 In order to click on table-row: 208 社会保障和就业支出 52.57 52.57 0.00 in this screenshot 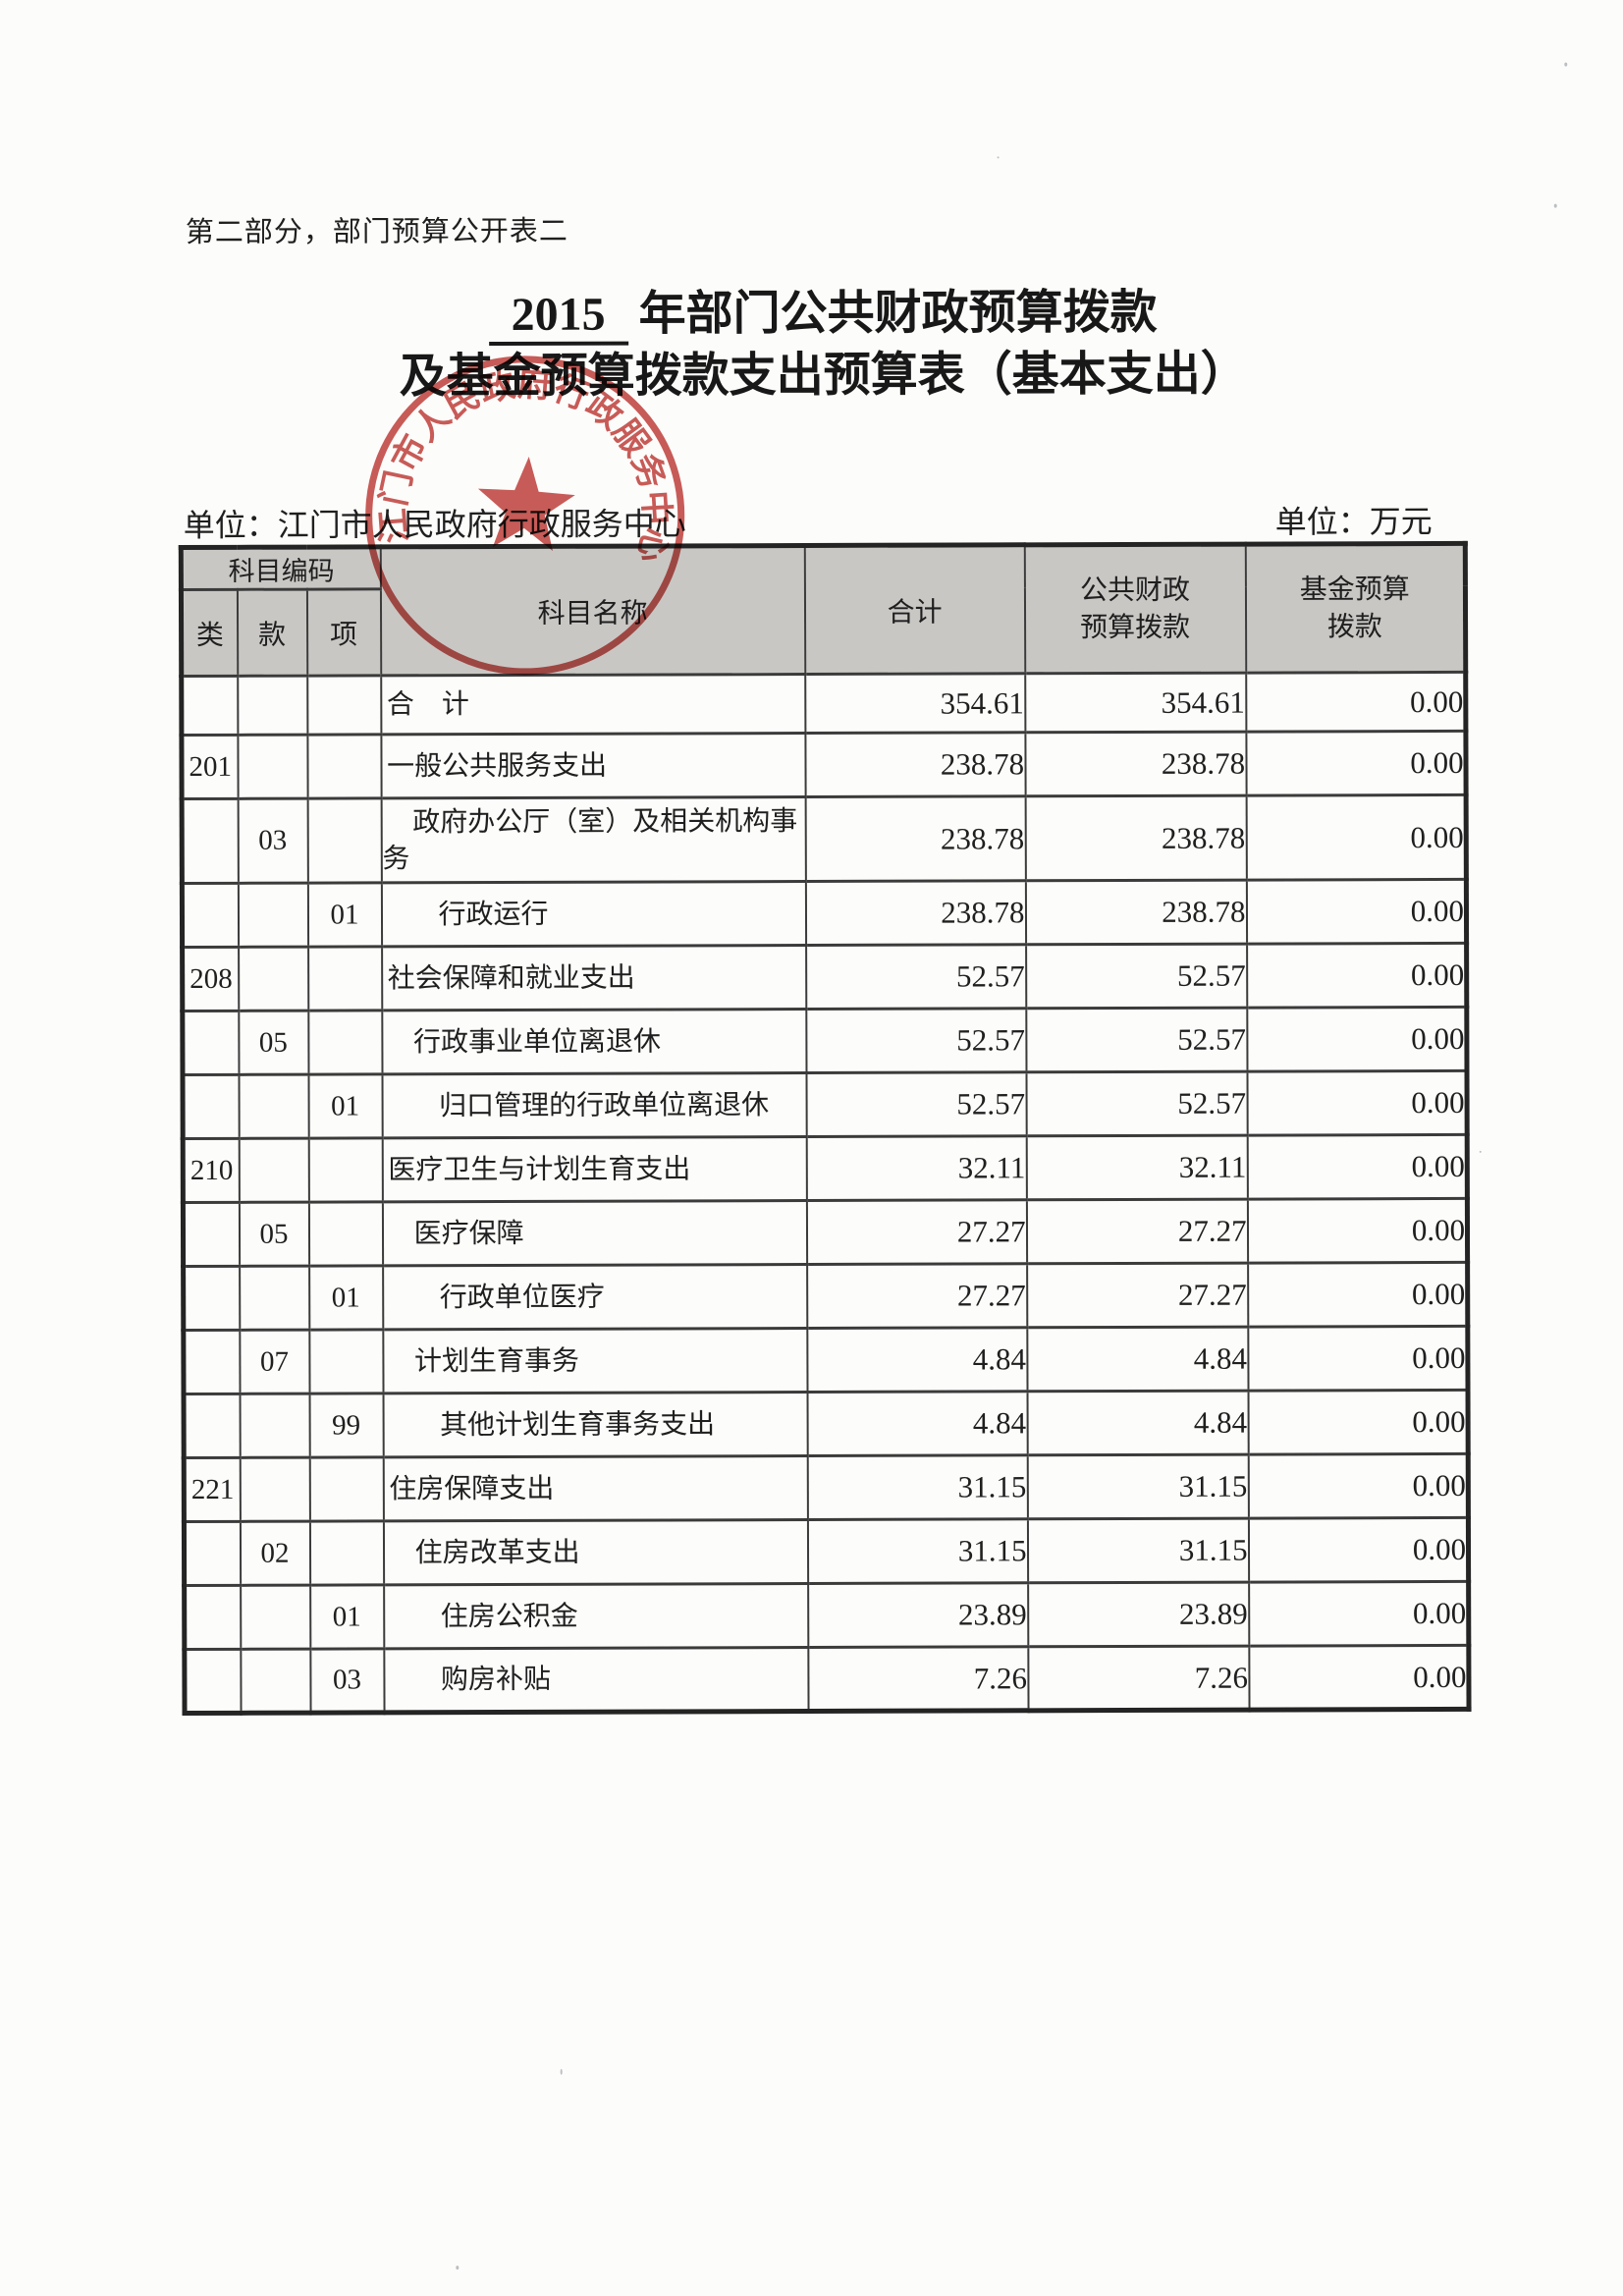, I will do `click(824, 977)`.